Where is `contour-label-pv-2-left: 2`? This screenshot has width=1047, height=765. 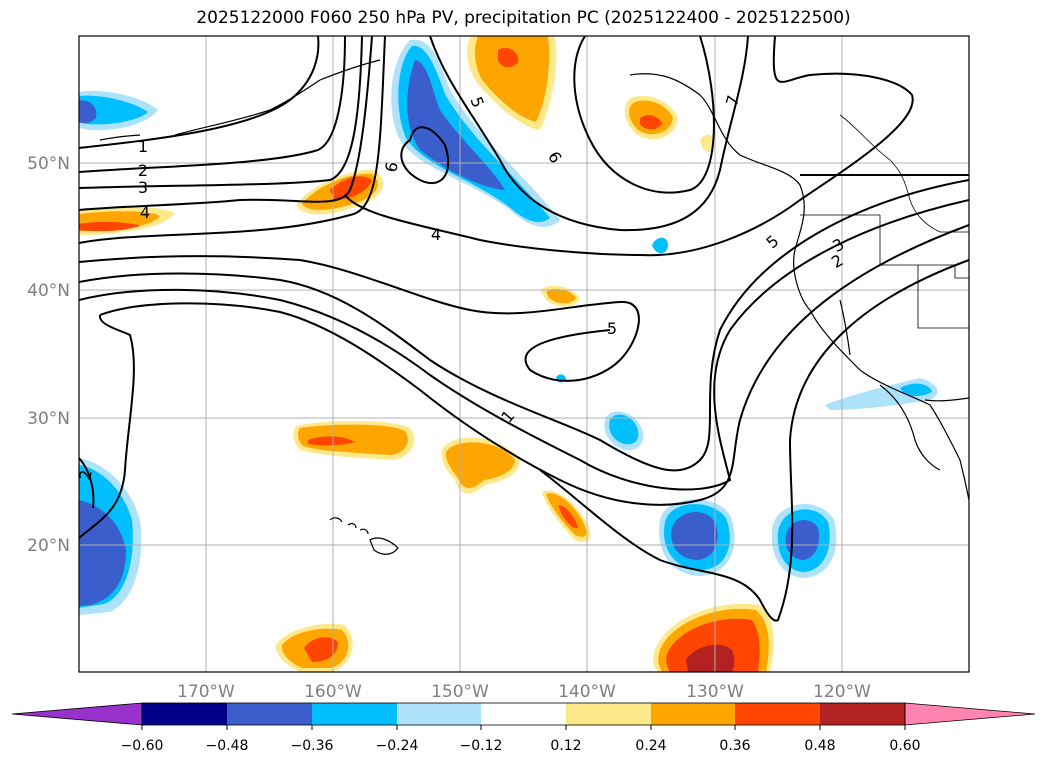 contour-label-pv-2-left: 2 is located at coordinates (143, 170).